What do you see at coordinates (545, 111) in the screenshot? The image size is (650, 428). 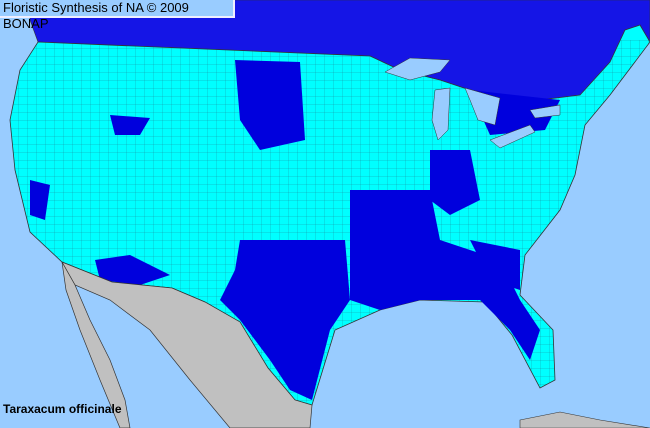 I see `lake-ontario` at bounding box center [545, 111].